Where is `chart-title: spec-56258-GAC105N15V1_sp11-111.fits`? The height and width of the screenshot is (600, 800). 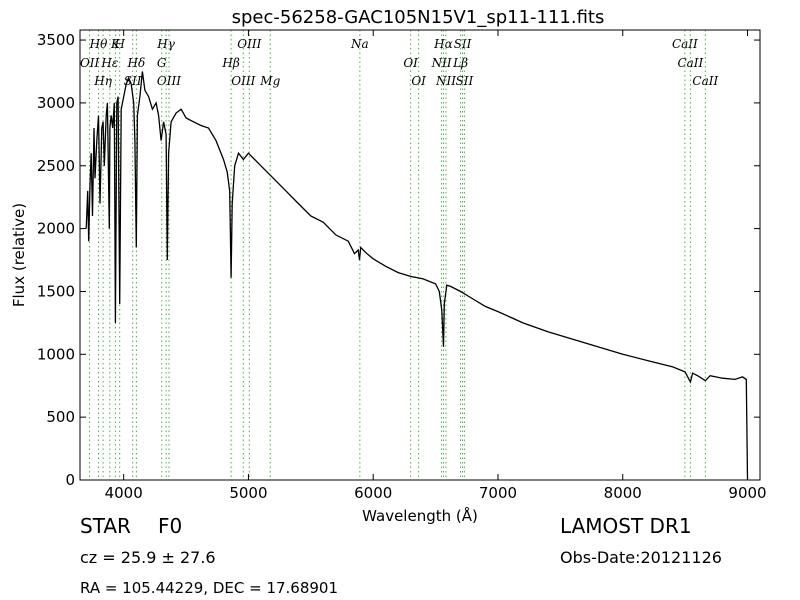
chart-title: spec-56258-GAC105N15V1_sp11-111.fits is located at coordinates (418, 17).